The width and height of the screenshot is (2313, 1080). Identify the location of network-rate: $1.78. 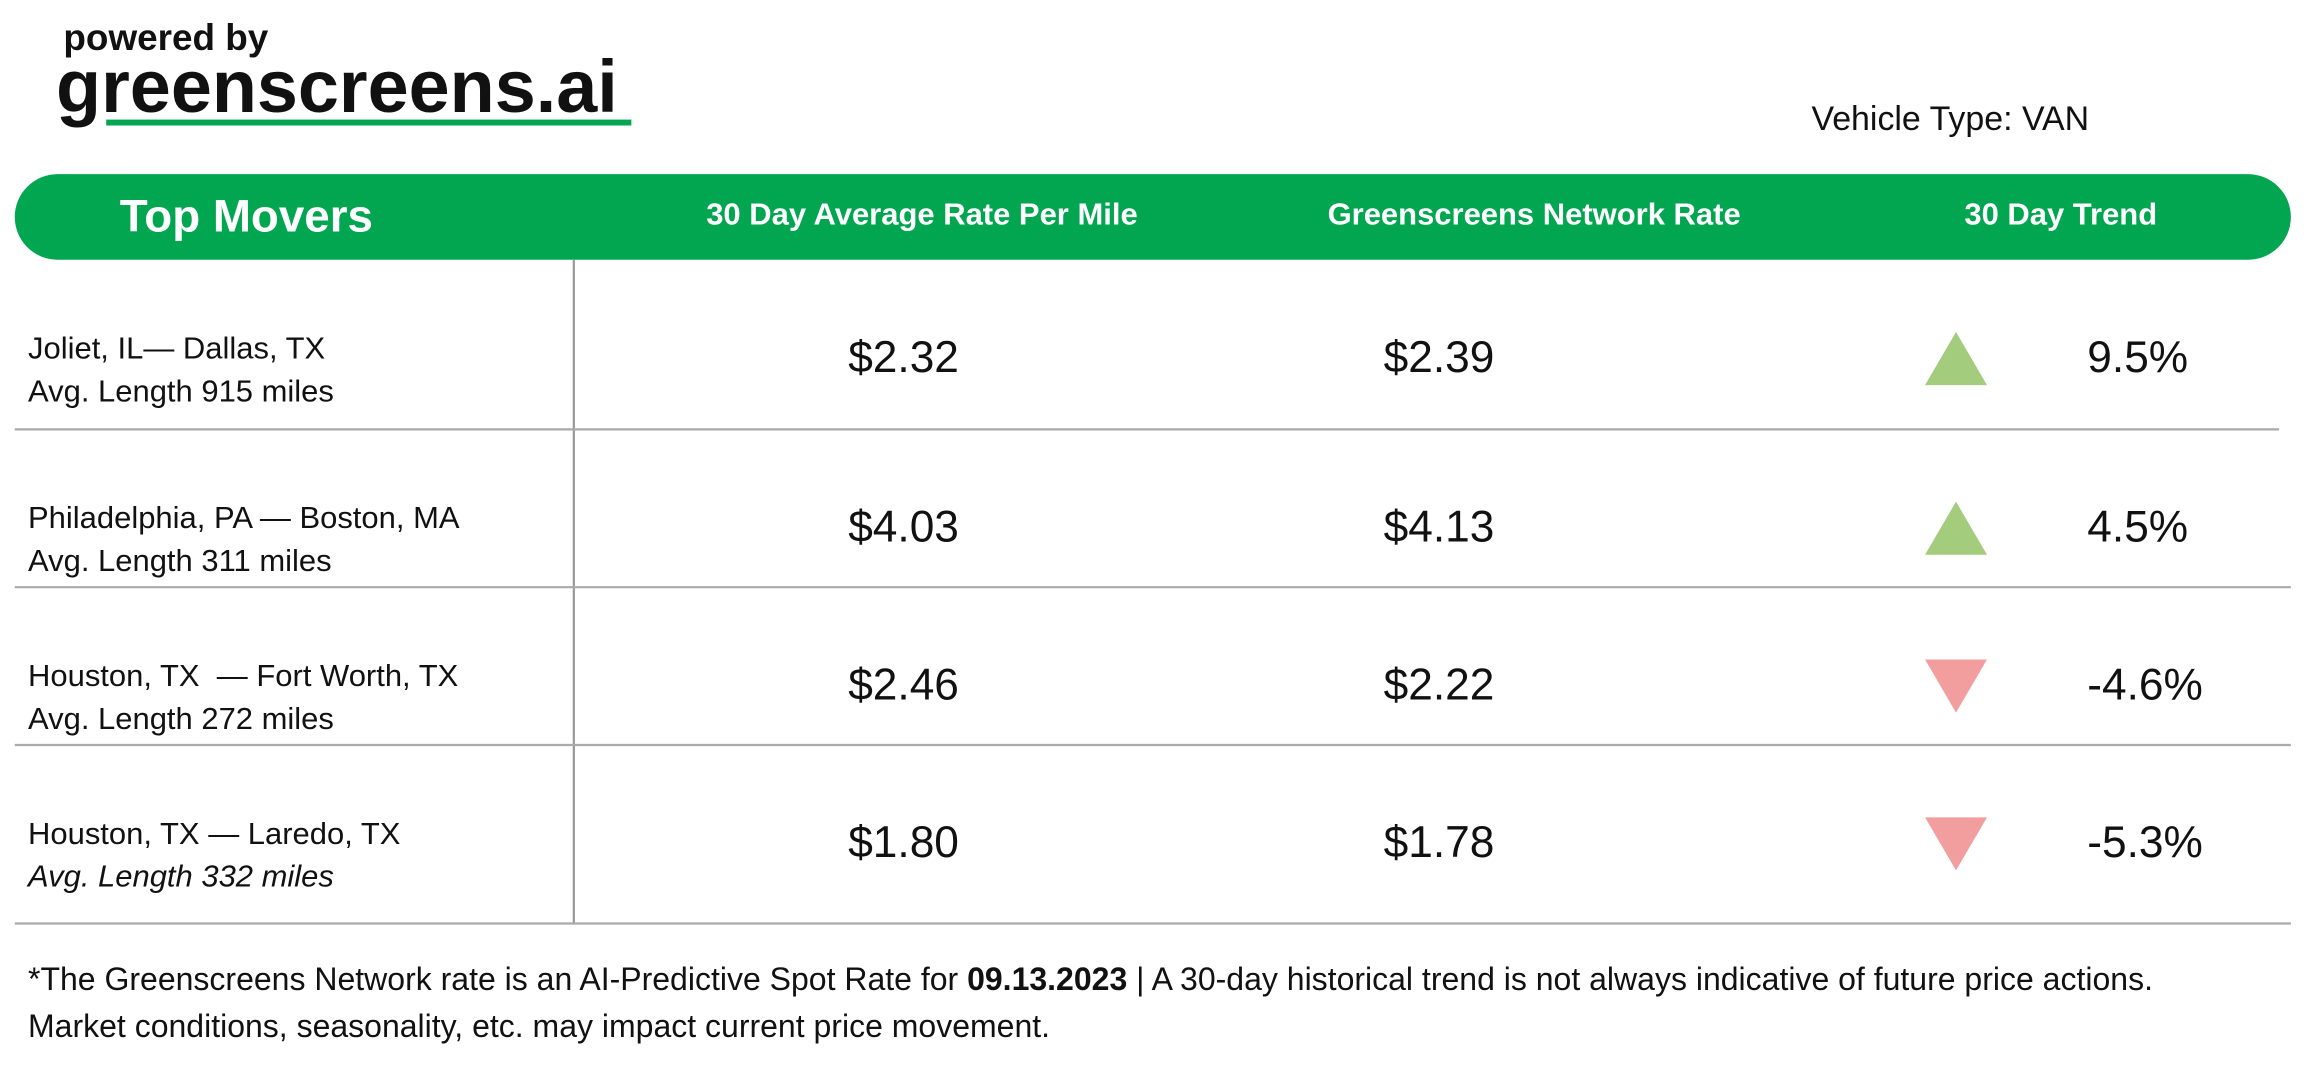
(1439, 842).